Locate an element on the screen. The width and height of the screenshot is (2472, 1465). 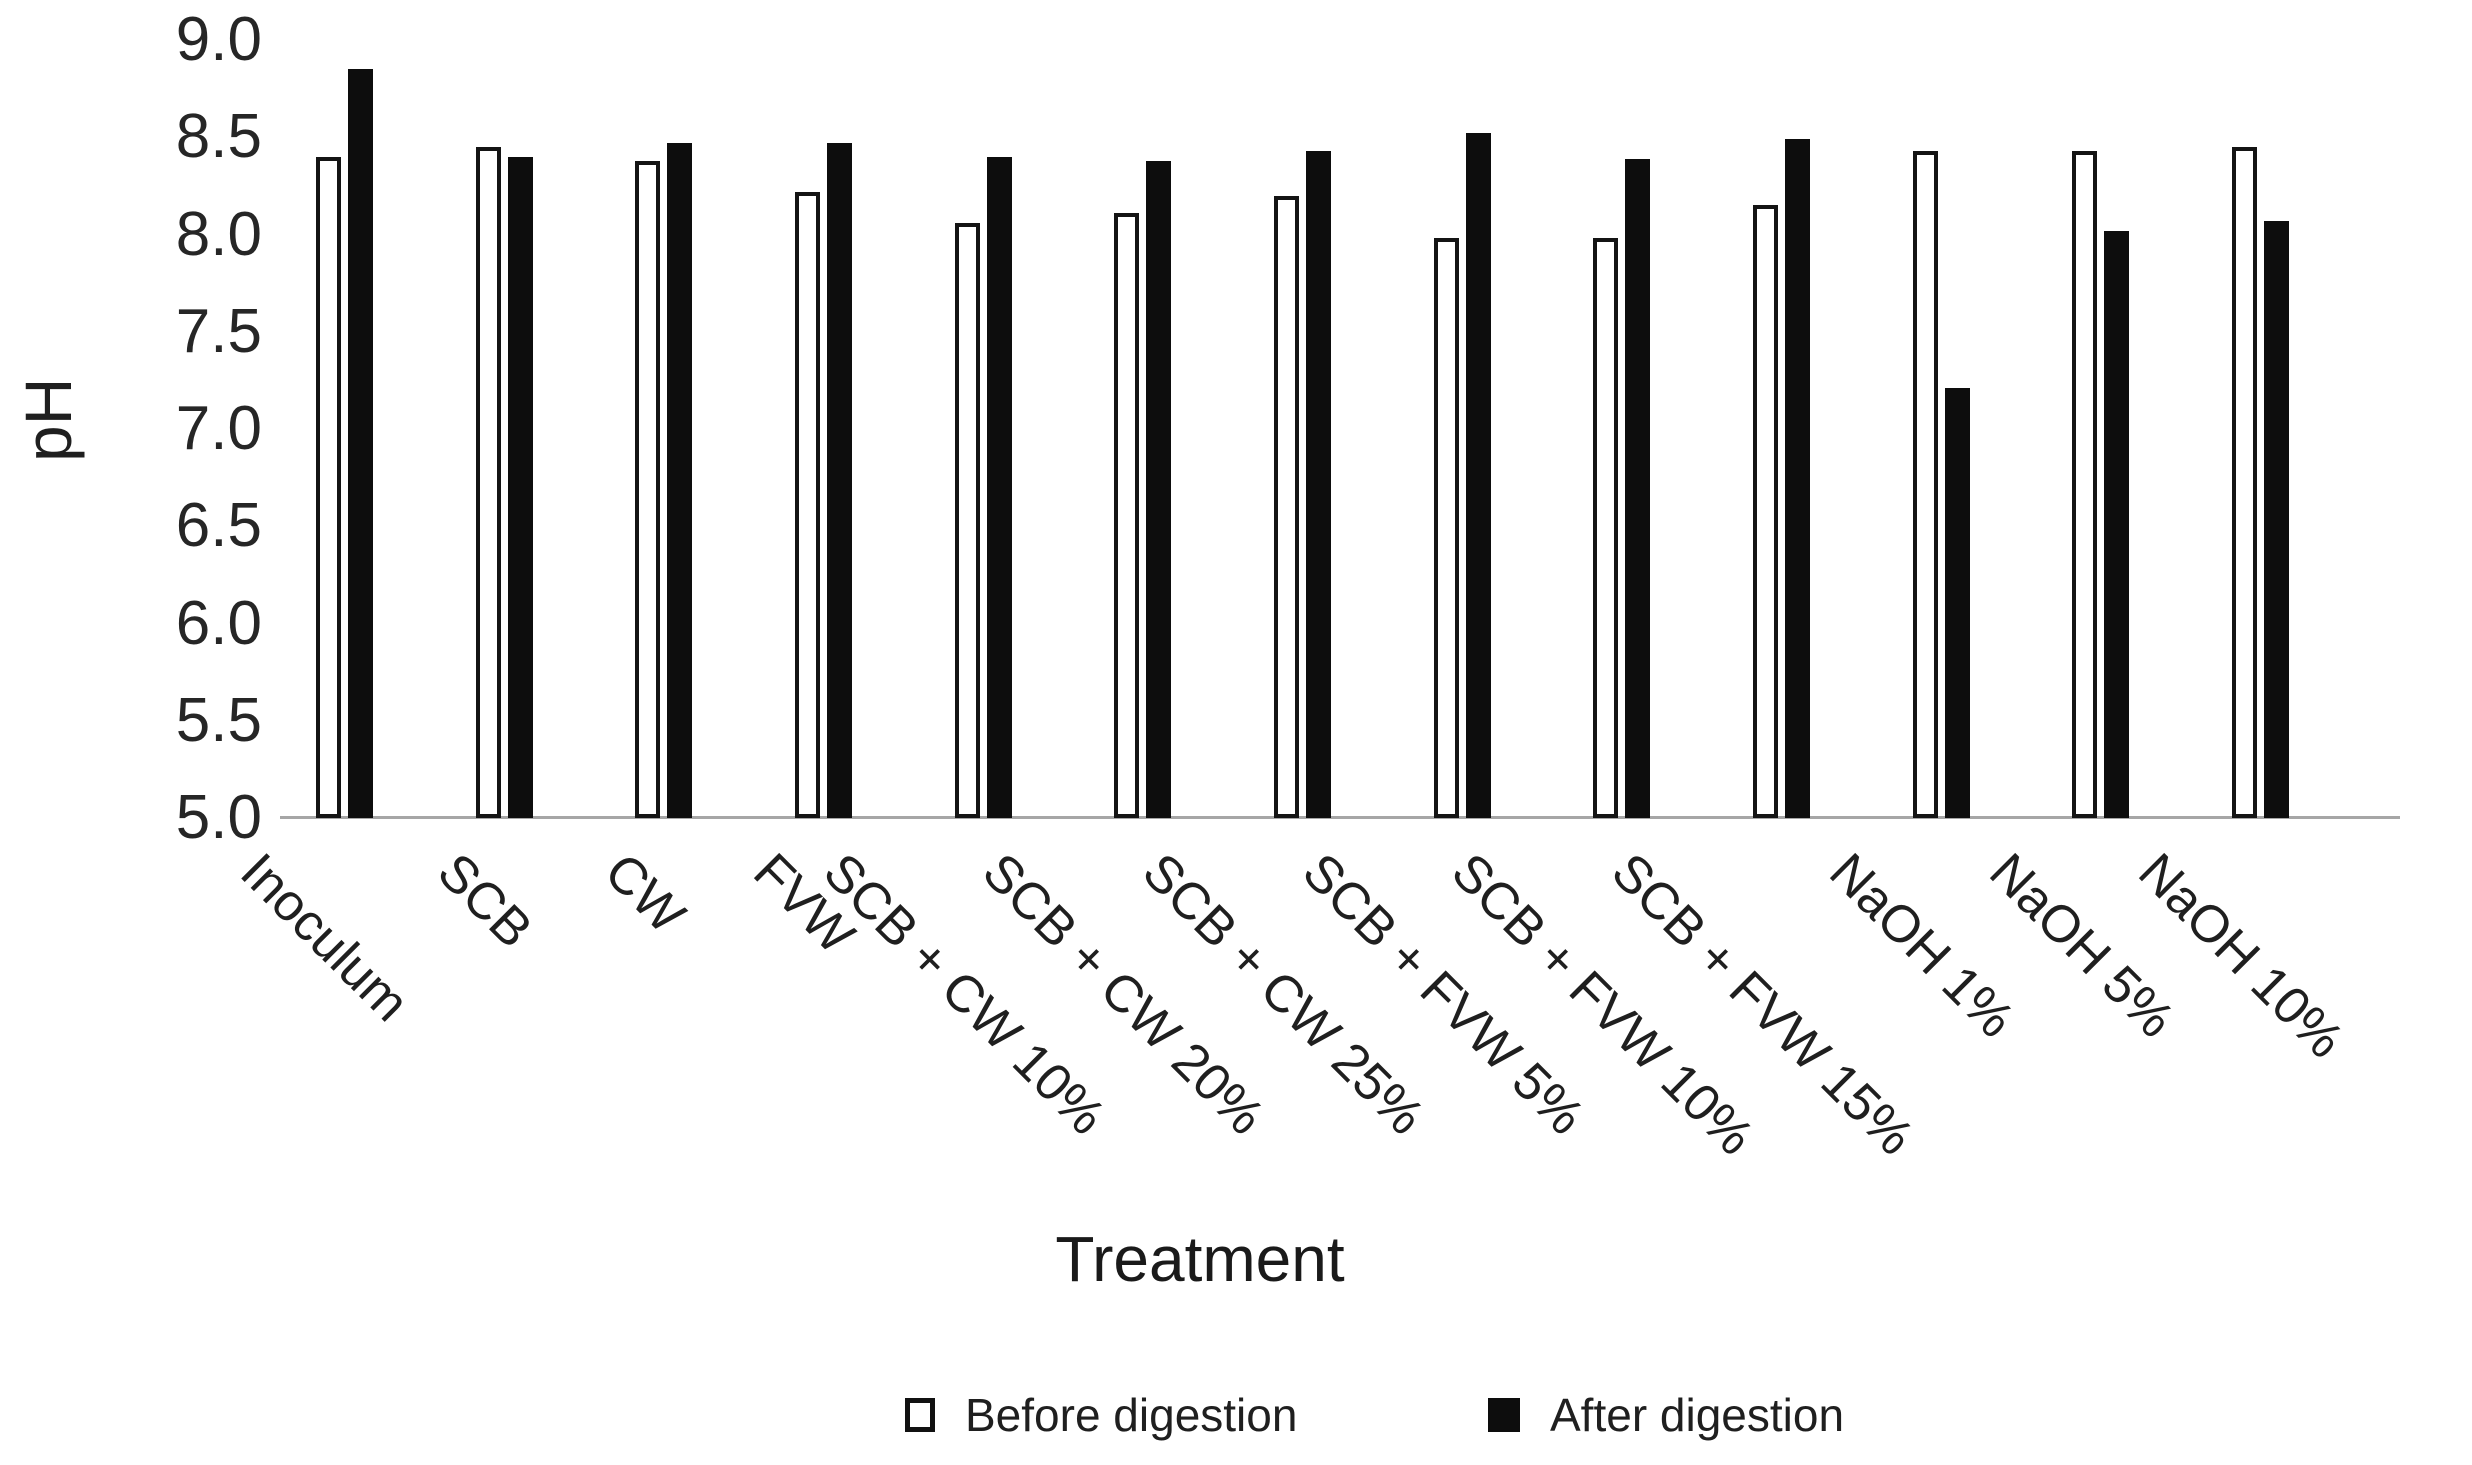
x-tick-label: SCB + CW 20% is located at coordinates (1123, 994).